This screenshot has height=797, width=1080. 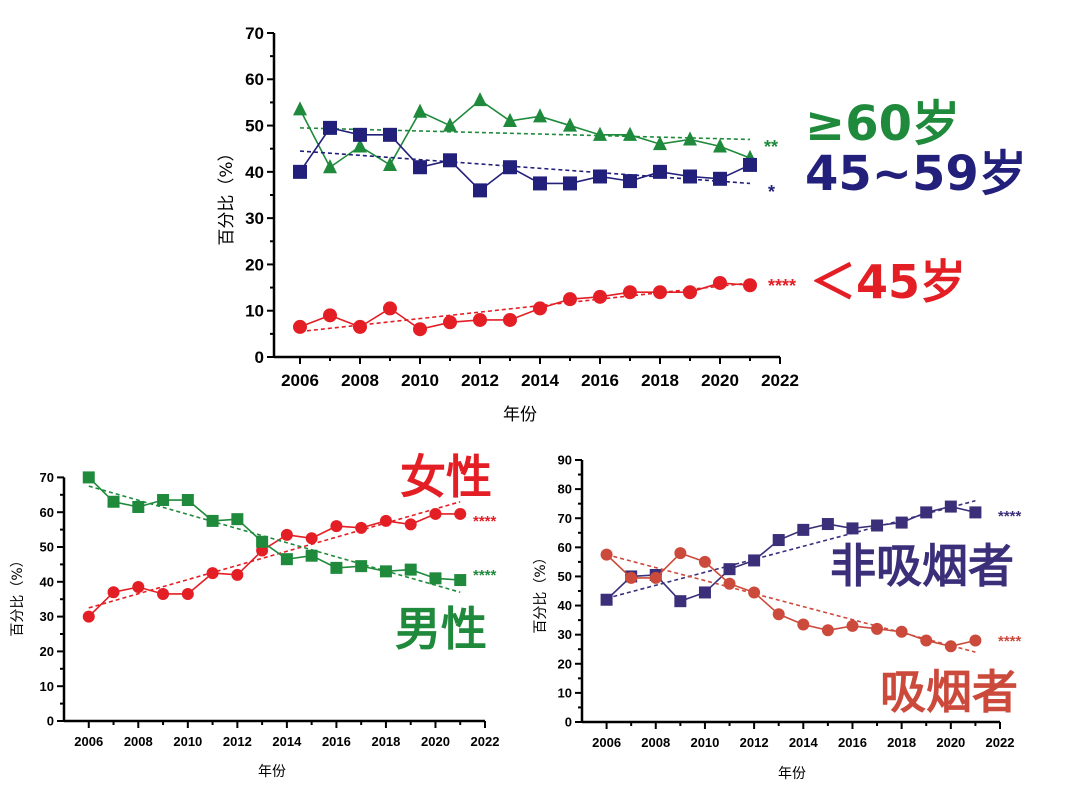 I want to click on significance-label: **, so click(x=771, y=147).